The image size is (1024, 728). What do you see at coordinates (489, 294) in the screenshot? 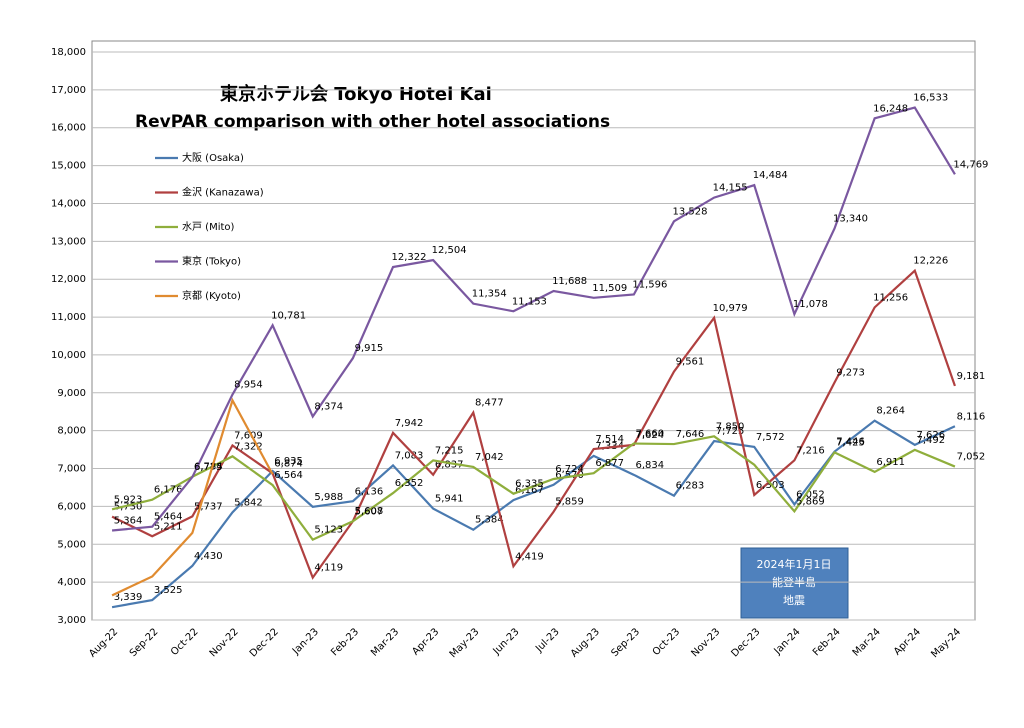
I see `data-label: 11,354` at bounding box center [489, 294].